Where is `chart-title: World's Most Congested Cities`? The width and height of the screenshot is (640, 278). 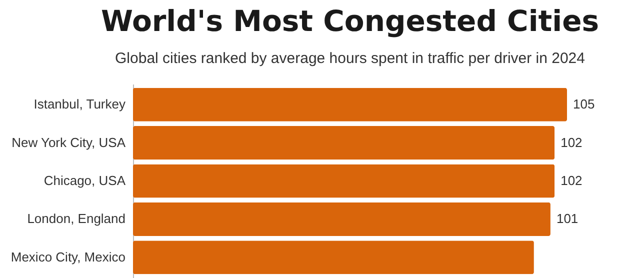 chart-title: World's Most Congested Cities is located at coordinates (350, 21).